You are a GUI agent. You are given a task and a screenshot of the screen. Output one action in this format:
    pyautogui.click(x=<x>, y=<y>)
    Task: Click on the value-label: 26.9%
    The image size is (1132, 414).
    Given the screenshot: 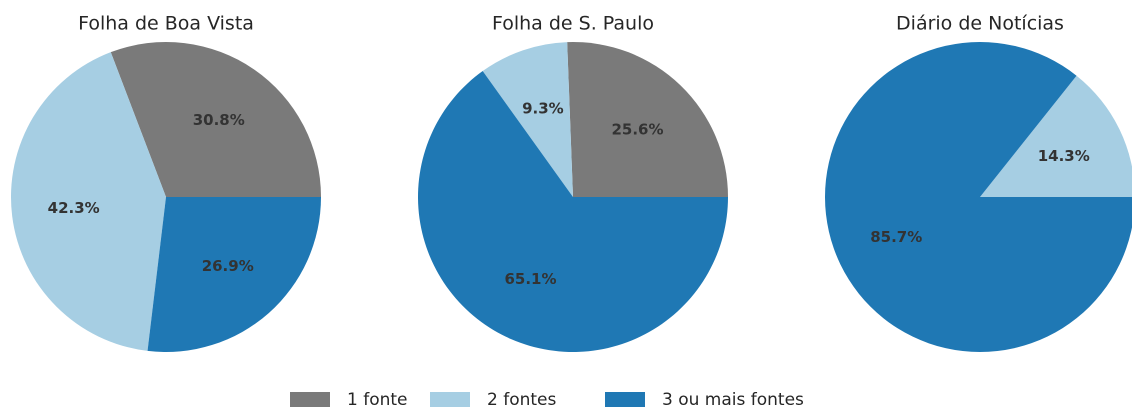 What is the action you would take?
    pyautogui.click(x=228, y=266)
    